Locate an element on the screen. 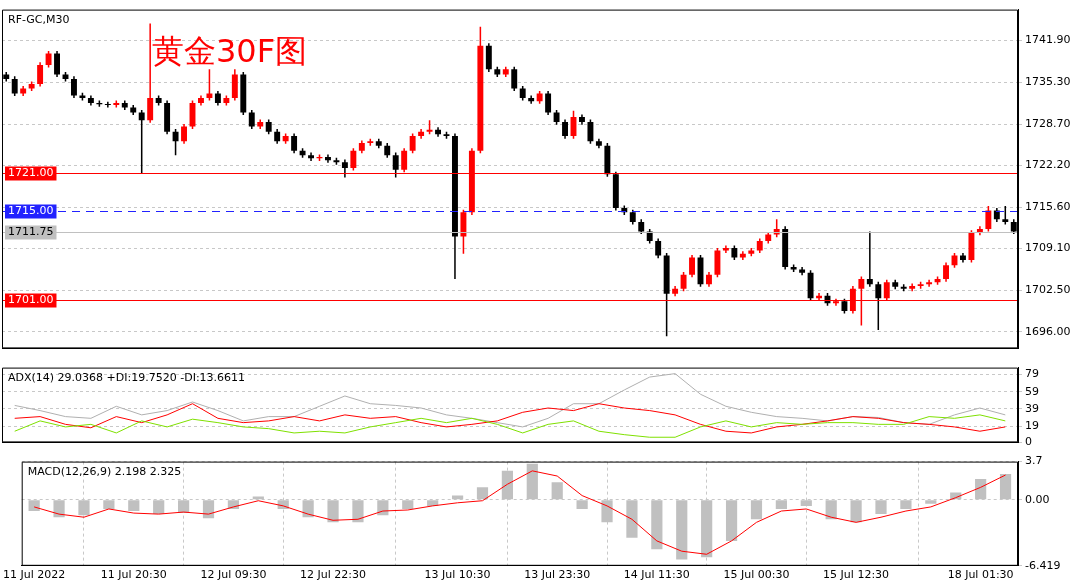  y-tick-label: 59 is located at coordinates (1032, 391).